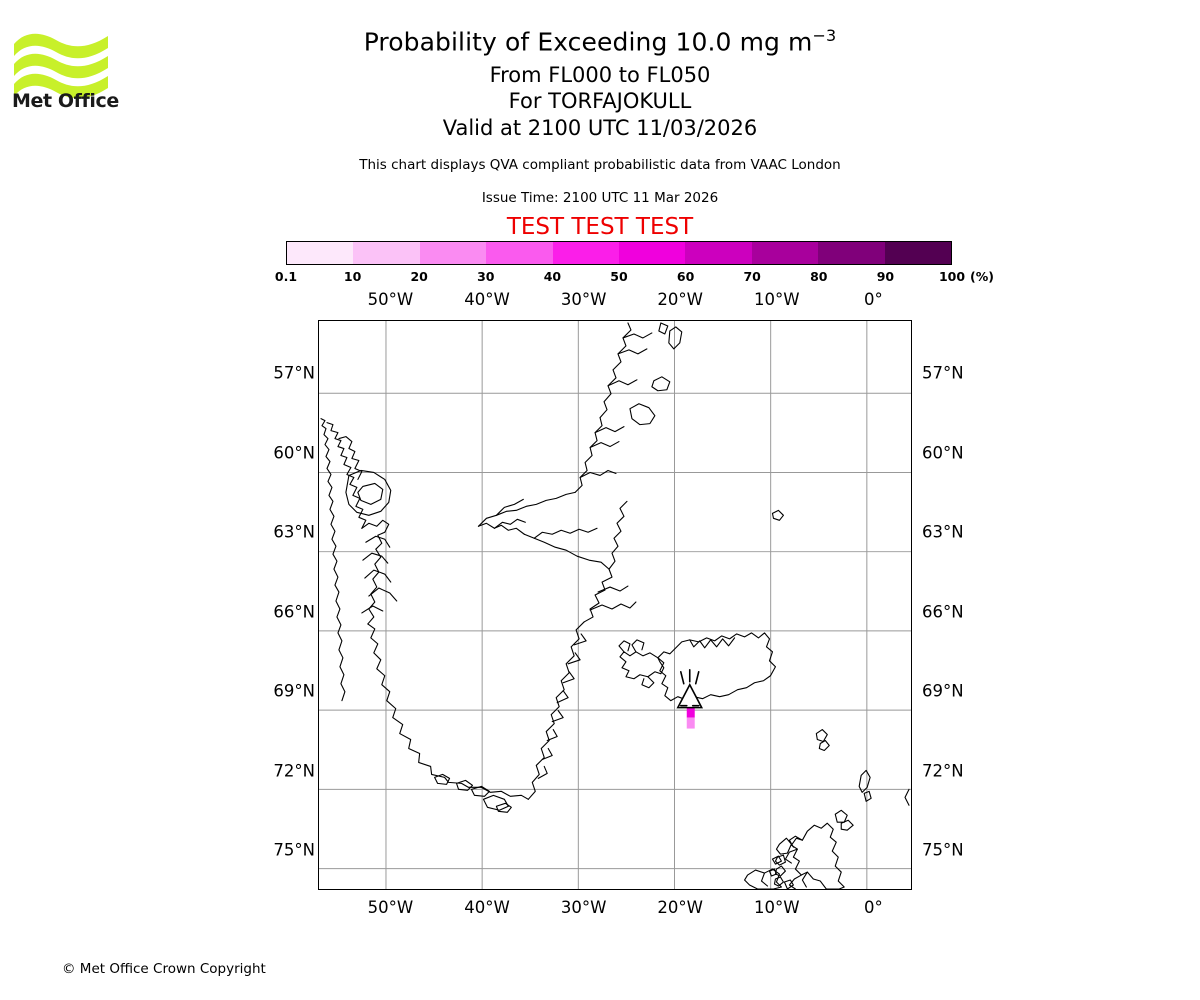  I want to click on page-title: Probability of Exceeding 10.0 mg m−3, so click(600, 41).